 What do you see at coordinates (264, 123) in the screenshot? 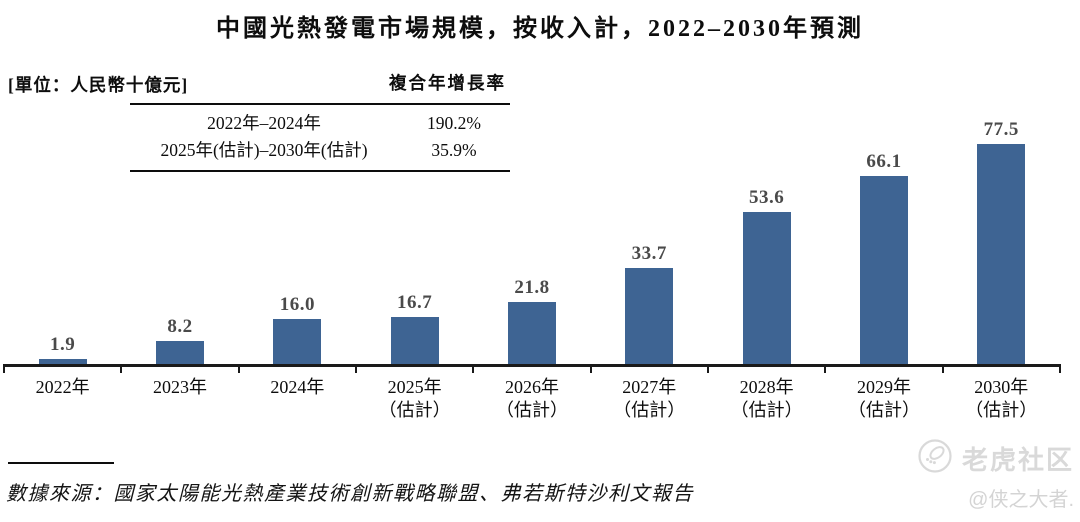
I see `cagr-period: 2022年–2024年` at bounding box center [264, 123].